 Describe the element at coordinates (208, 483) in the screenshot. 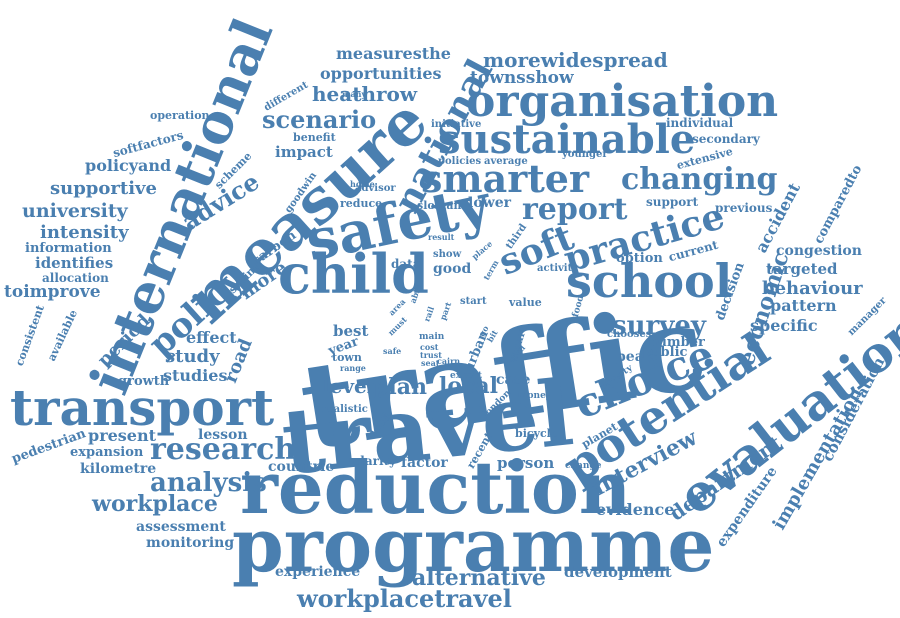

I see `word-cloud-word: analysis` at that location.